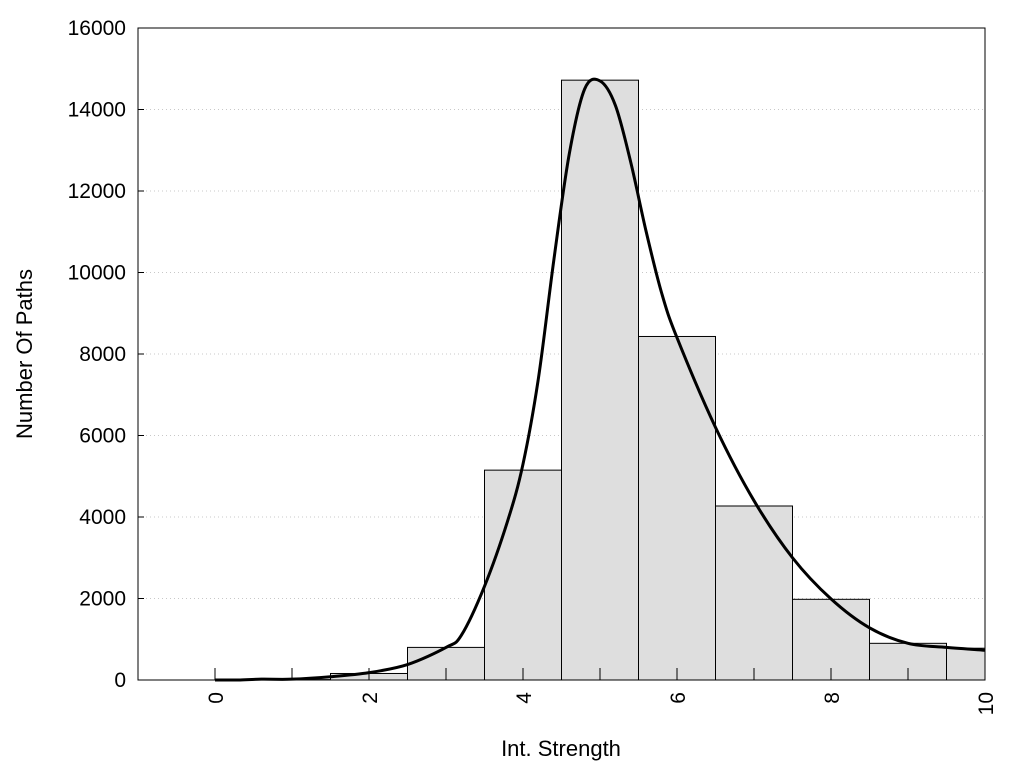  What do you see at coordinates (832, 698) in the screenshot?
I see `x-tick-label: 8` at bounding box center [832, 698].